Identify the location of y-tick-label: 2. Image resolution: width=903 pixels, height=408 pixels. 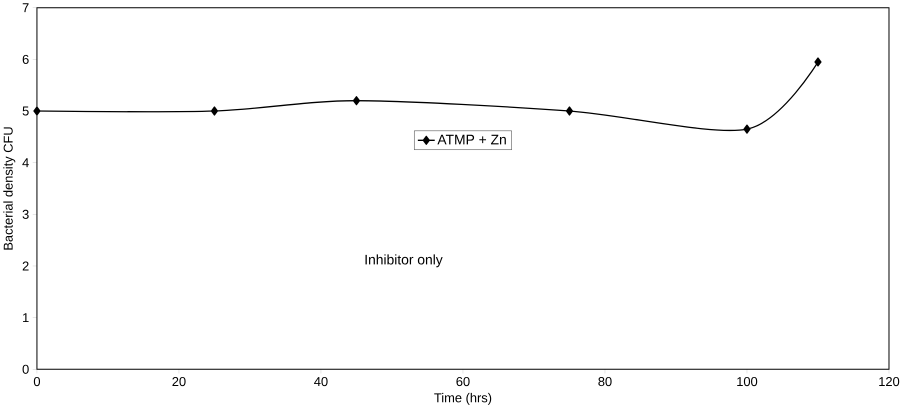
(25, 265).